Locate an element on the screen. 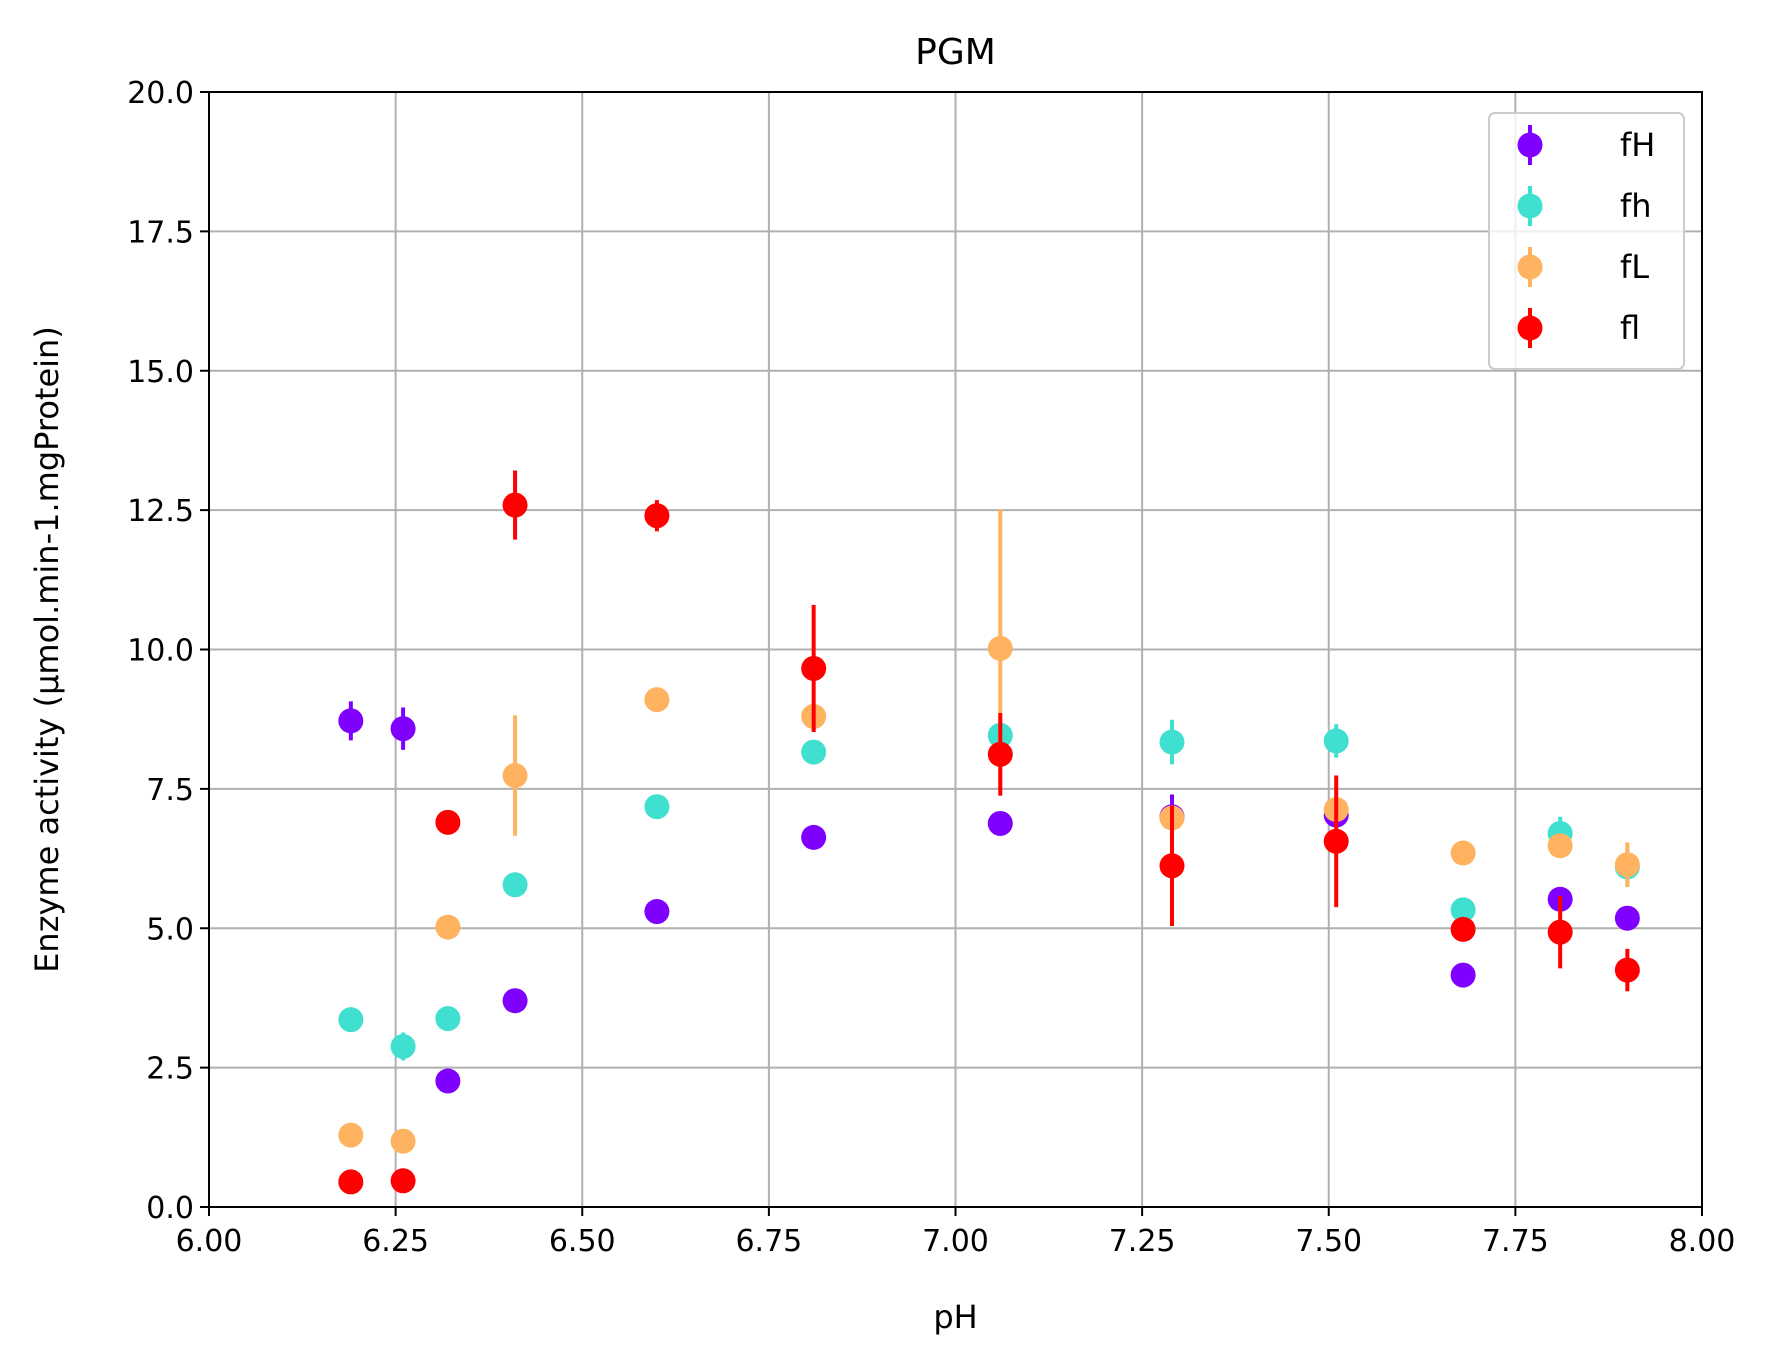 This screenshot has height=1357, width=1772. y-axis-label: Enzyme activity (µmol.min-1.mgProtein) is located at coordinates (47, 649).